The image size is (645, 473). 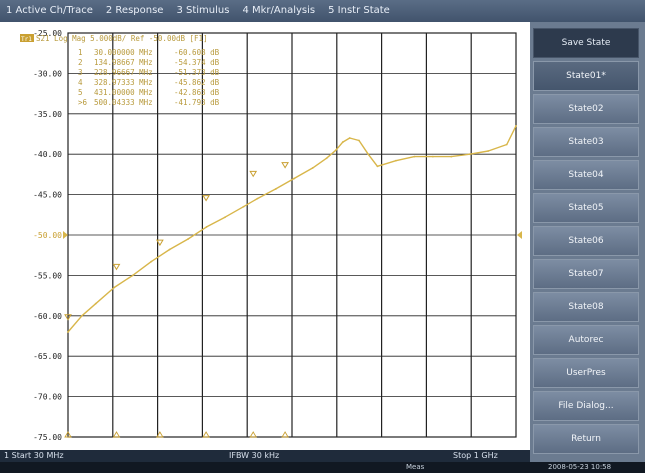 What do you see at coordinates (197, 72) in the screenshot?
I see `marker-value: -51.373 dB` at bounding box center [197, 72].